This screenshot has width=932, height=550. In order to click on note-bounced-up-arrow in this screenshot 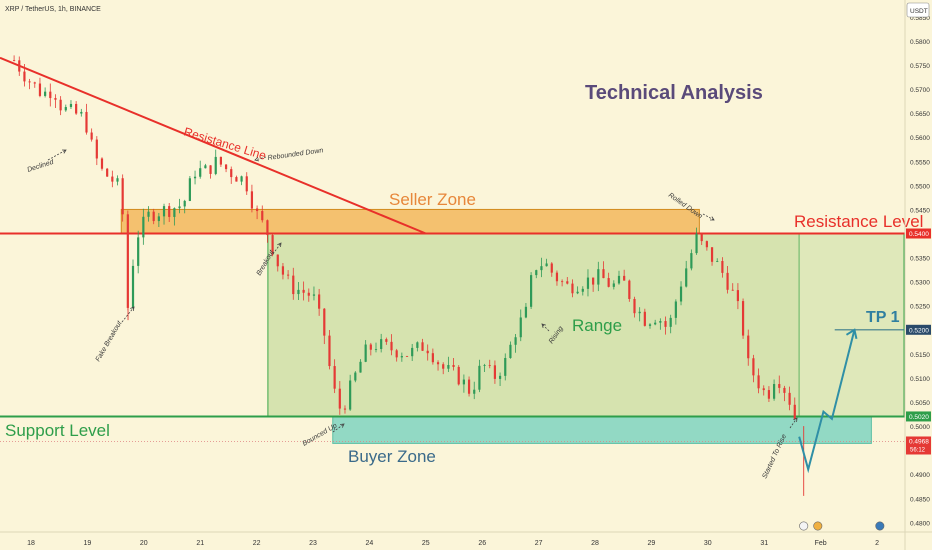, I will do `click(338, 428)`.